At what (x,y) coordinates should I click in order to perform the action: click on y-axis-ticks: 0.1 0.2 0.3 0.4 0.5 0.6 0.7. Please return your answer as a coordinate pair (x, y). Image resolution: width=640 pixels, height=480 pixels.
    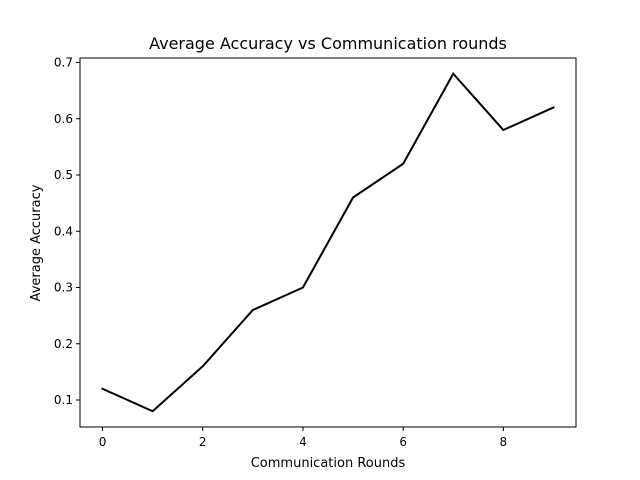
    Looking at the image, I should click on (67, 231).